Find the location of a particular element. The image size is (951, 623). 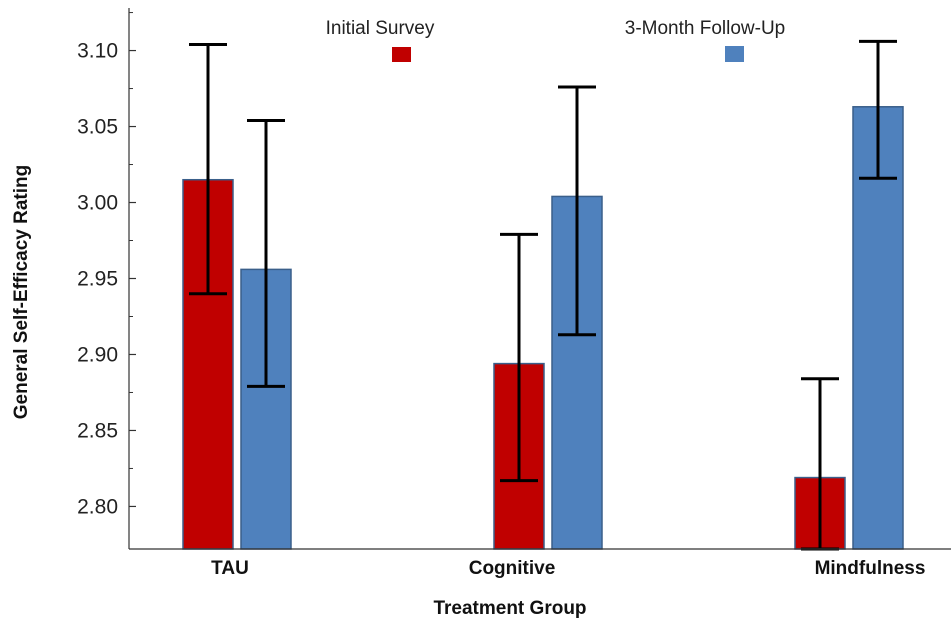

legend-label-initial-survey: Initial Survey is located at coordinates (380, 28).